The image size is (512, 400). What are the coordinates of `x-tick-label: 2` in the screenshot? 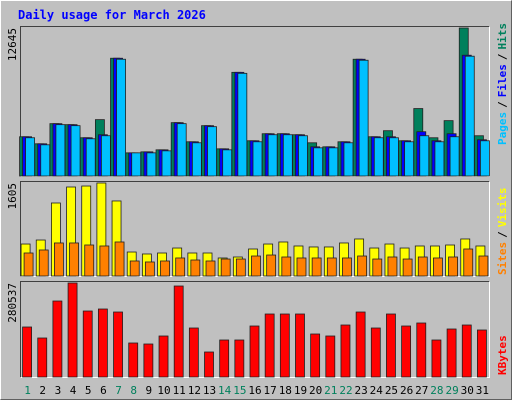 It's located at (42, 390).